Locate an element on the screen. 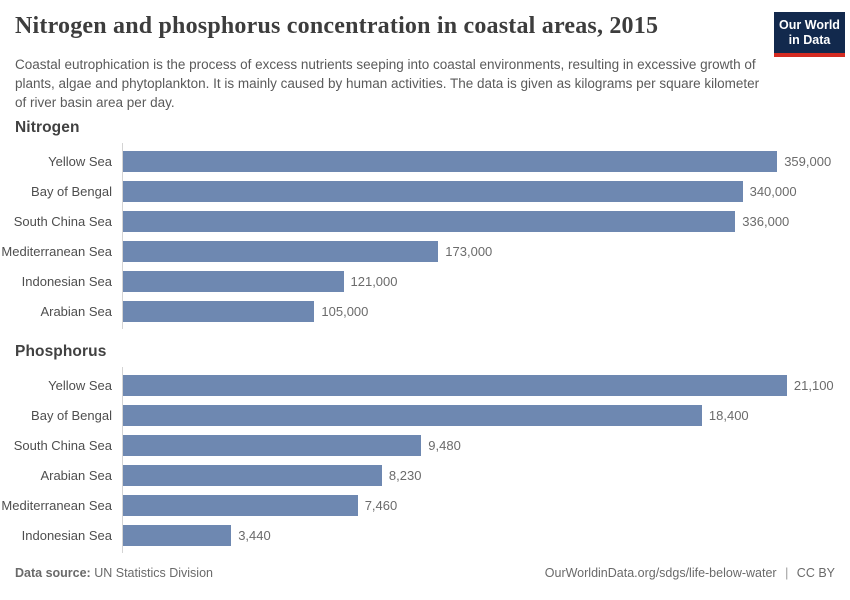  value-label: 336,000 is located at coordinates (766, 221).